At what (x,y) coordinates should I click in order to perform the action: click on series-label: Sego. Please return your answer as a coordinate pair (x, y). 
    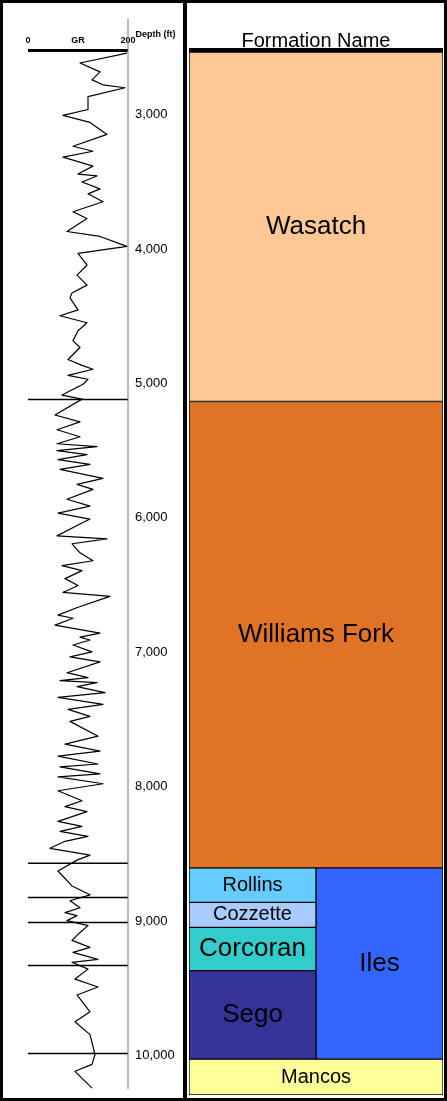
    Looking at the image, I should click on (252, 1013).